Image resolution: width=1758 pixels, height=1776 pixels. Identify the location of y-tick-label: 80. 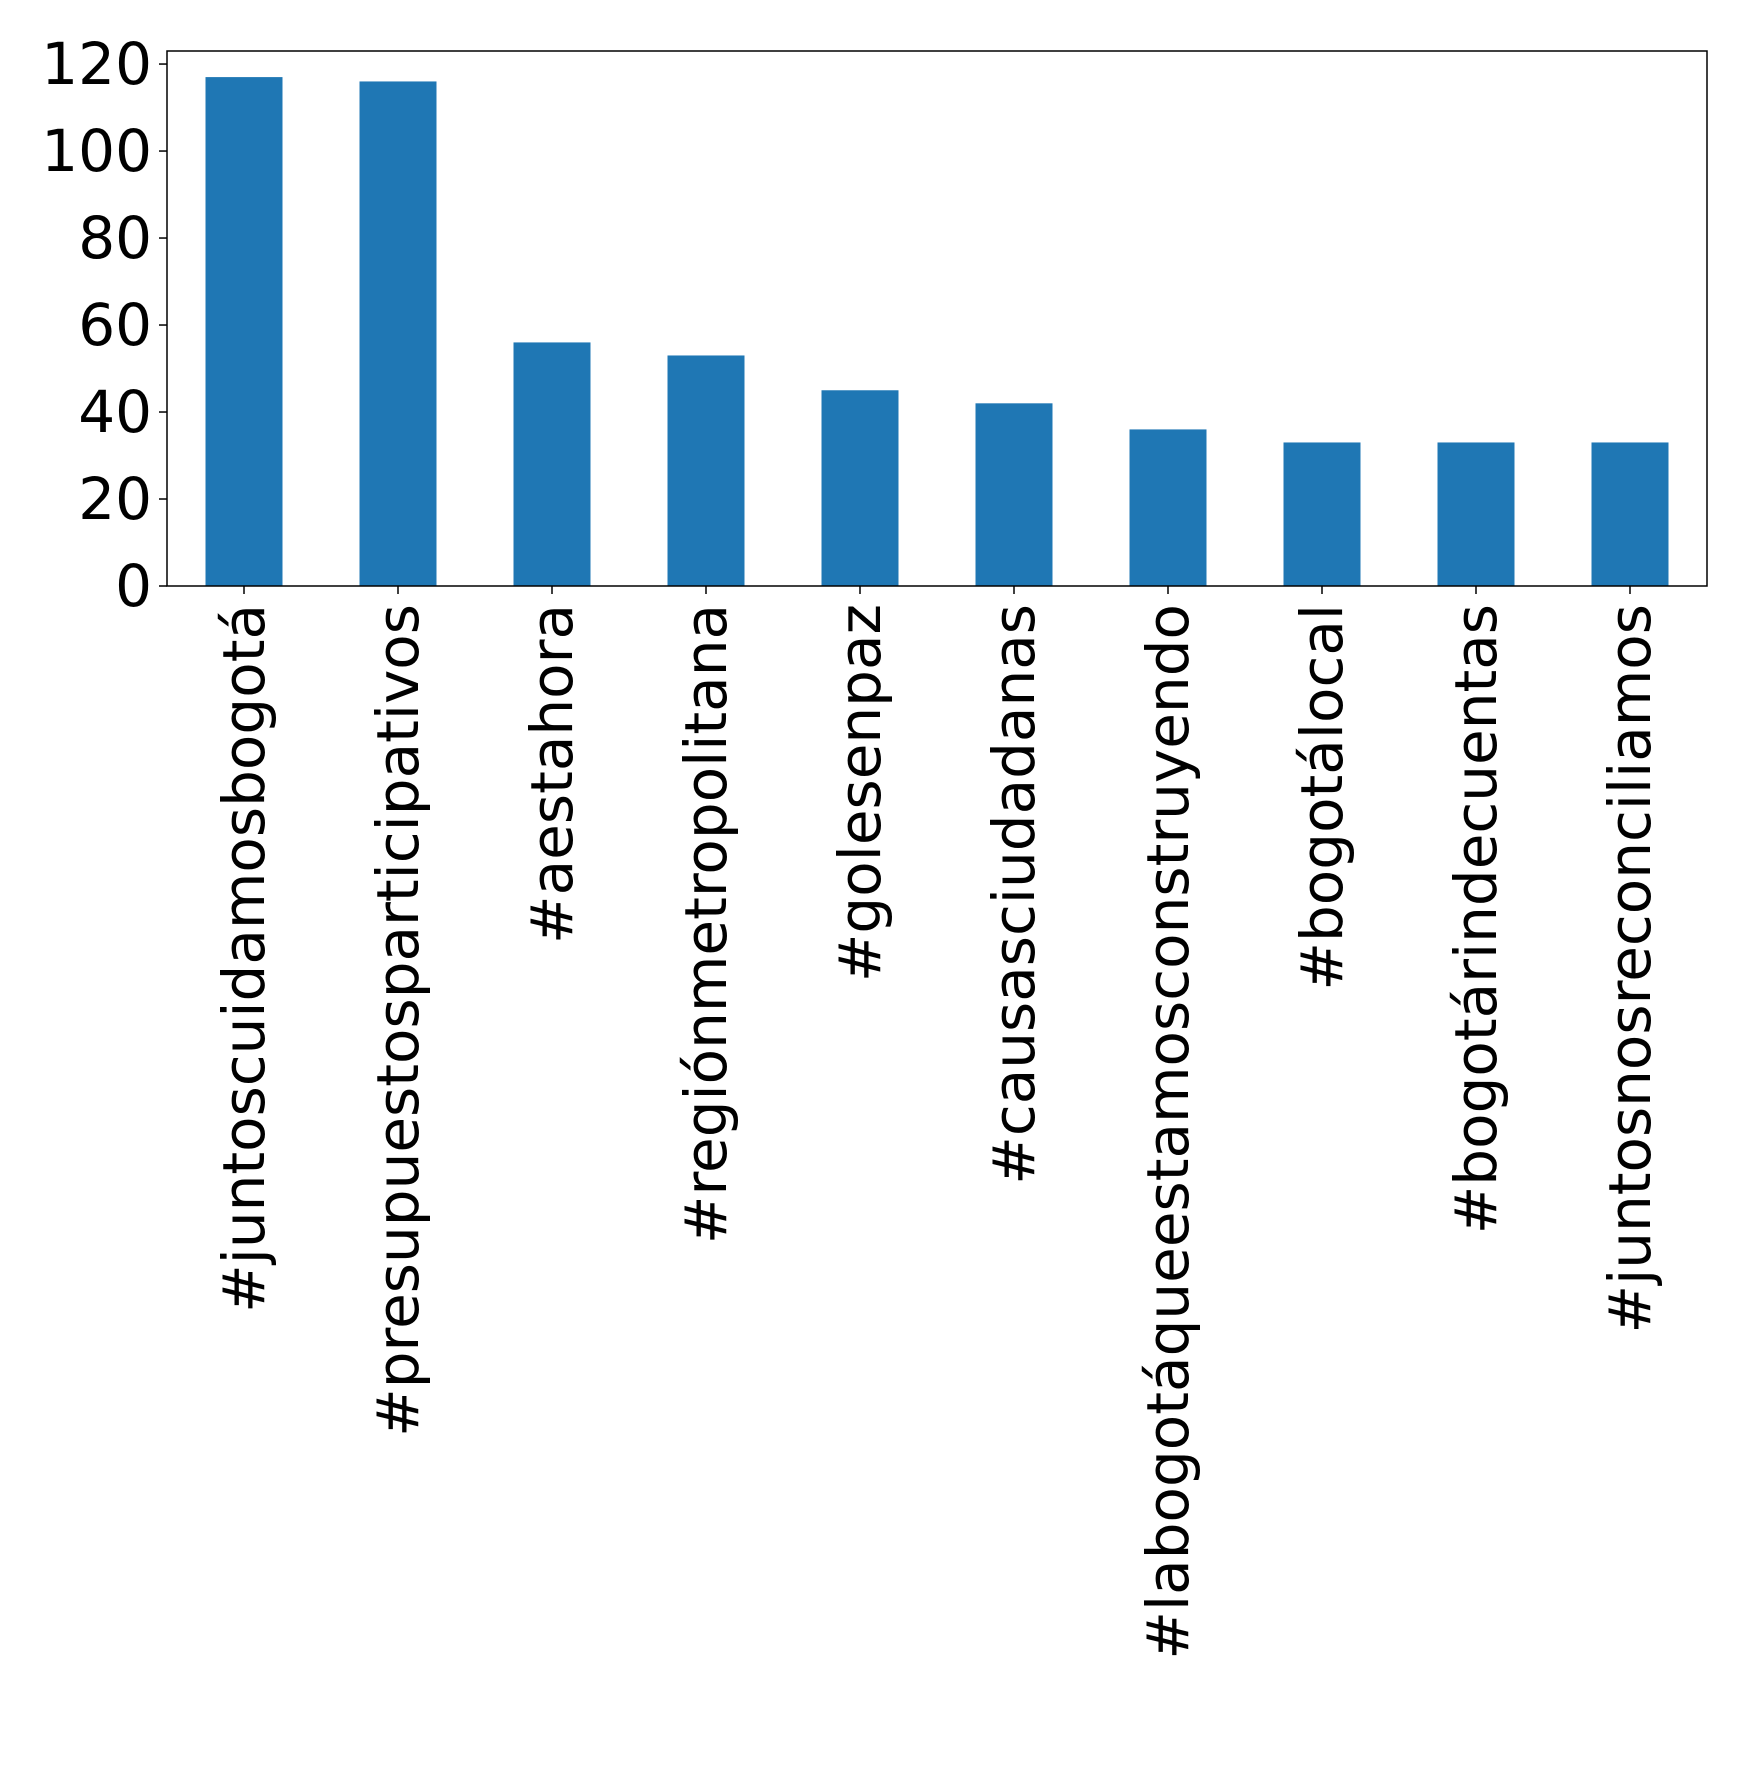
(115, 238).